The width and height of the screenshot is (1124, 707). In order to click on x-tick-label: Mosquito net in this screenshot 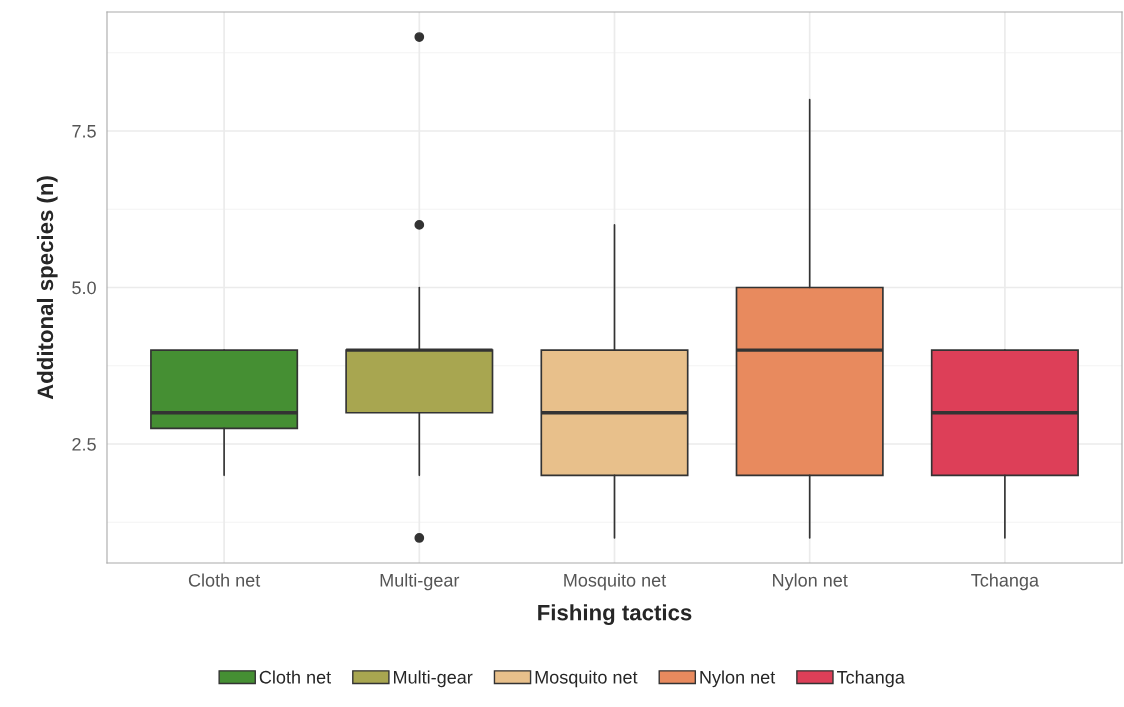, I will do `click(615, 582)`.